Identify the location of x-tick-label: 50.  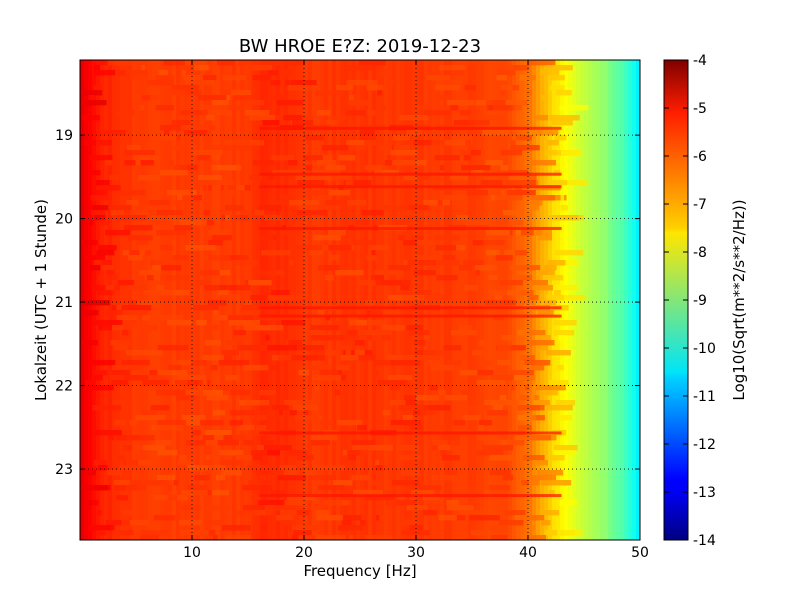
(640, 553).